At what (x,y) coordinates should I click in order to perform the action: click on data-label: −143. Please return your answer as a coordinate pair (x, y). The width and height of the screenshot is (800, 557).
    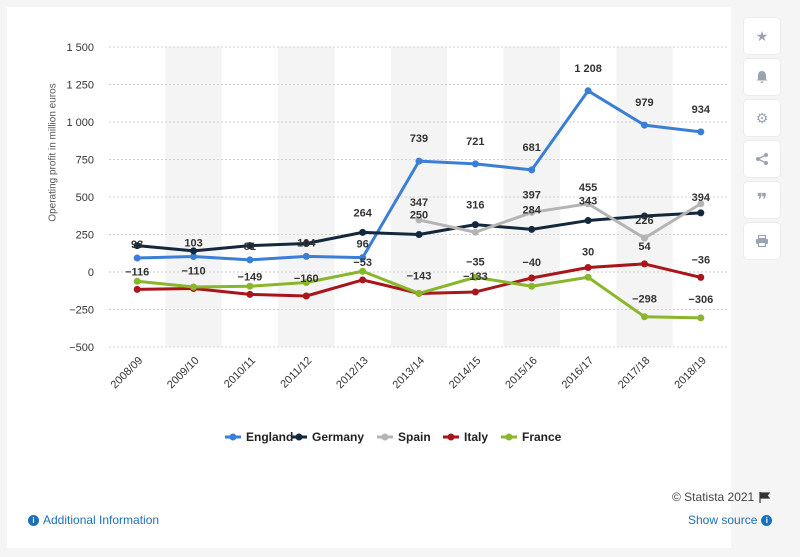
    Looking at the image, I should click on (419, 276).